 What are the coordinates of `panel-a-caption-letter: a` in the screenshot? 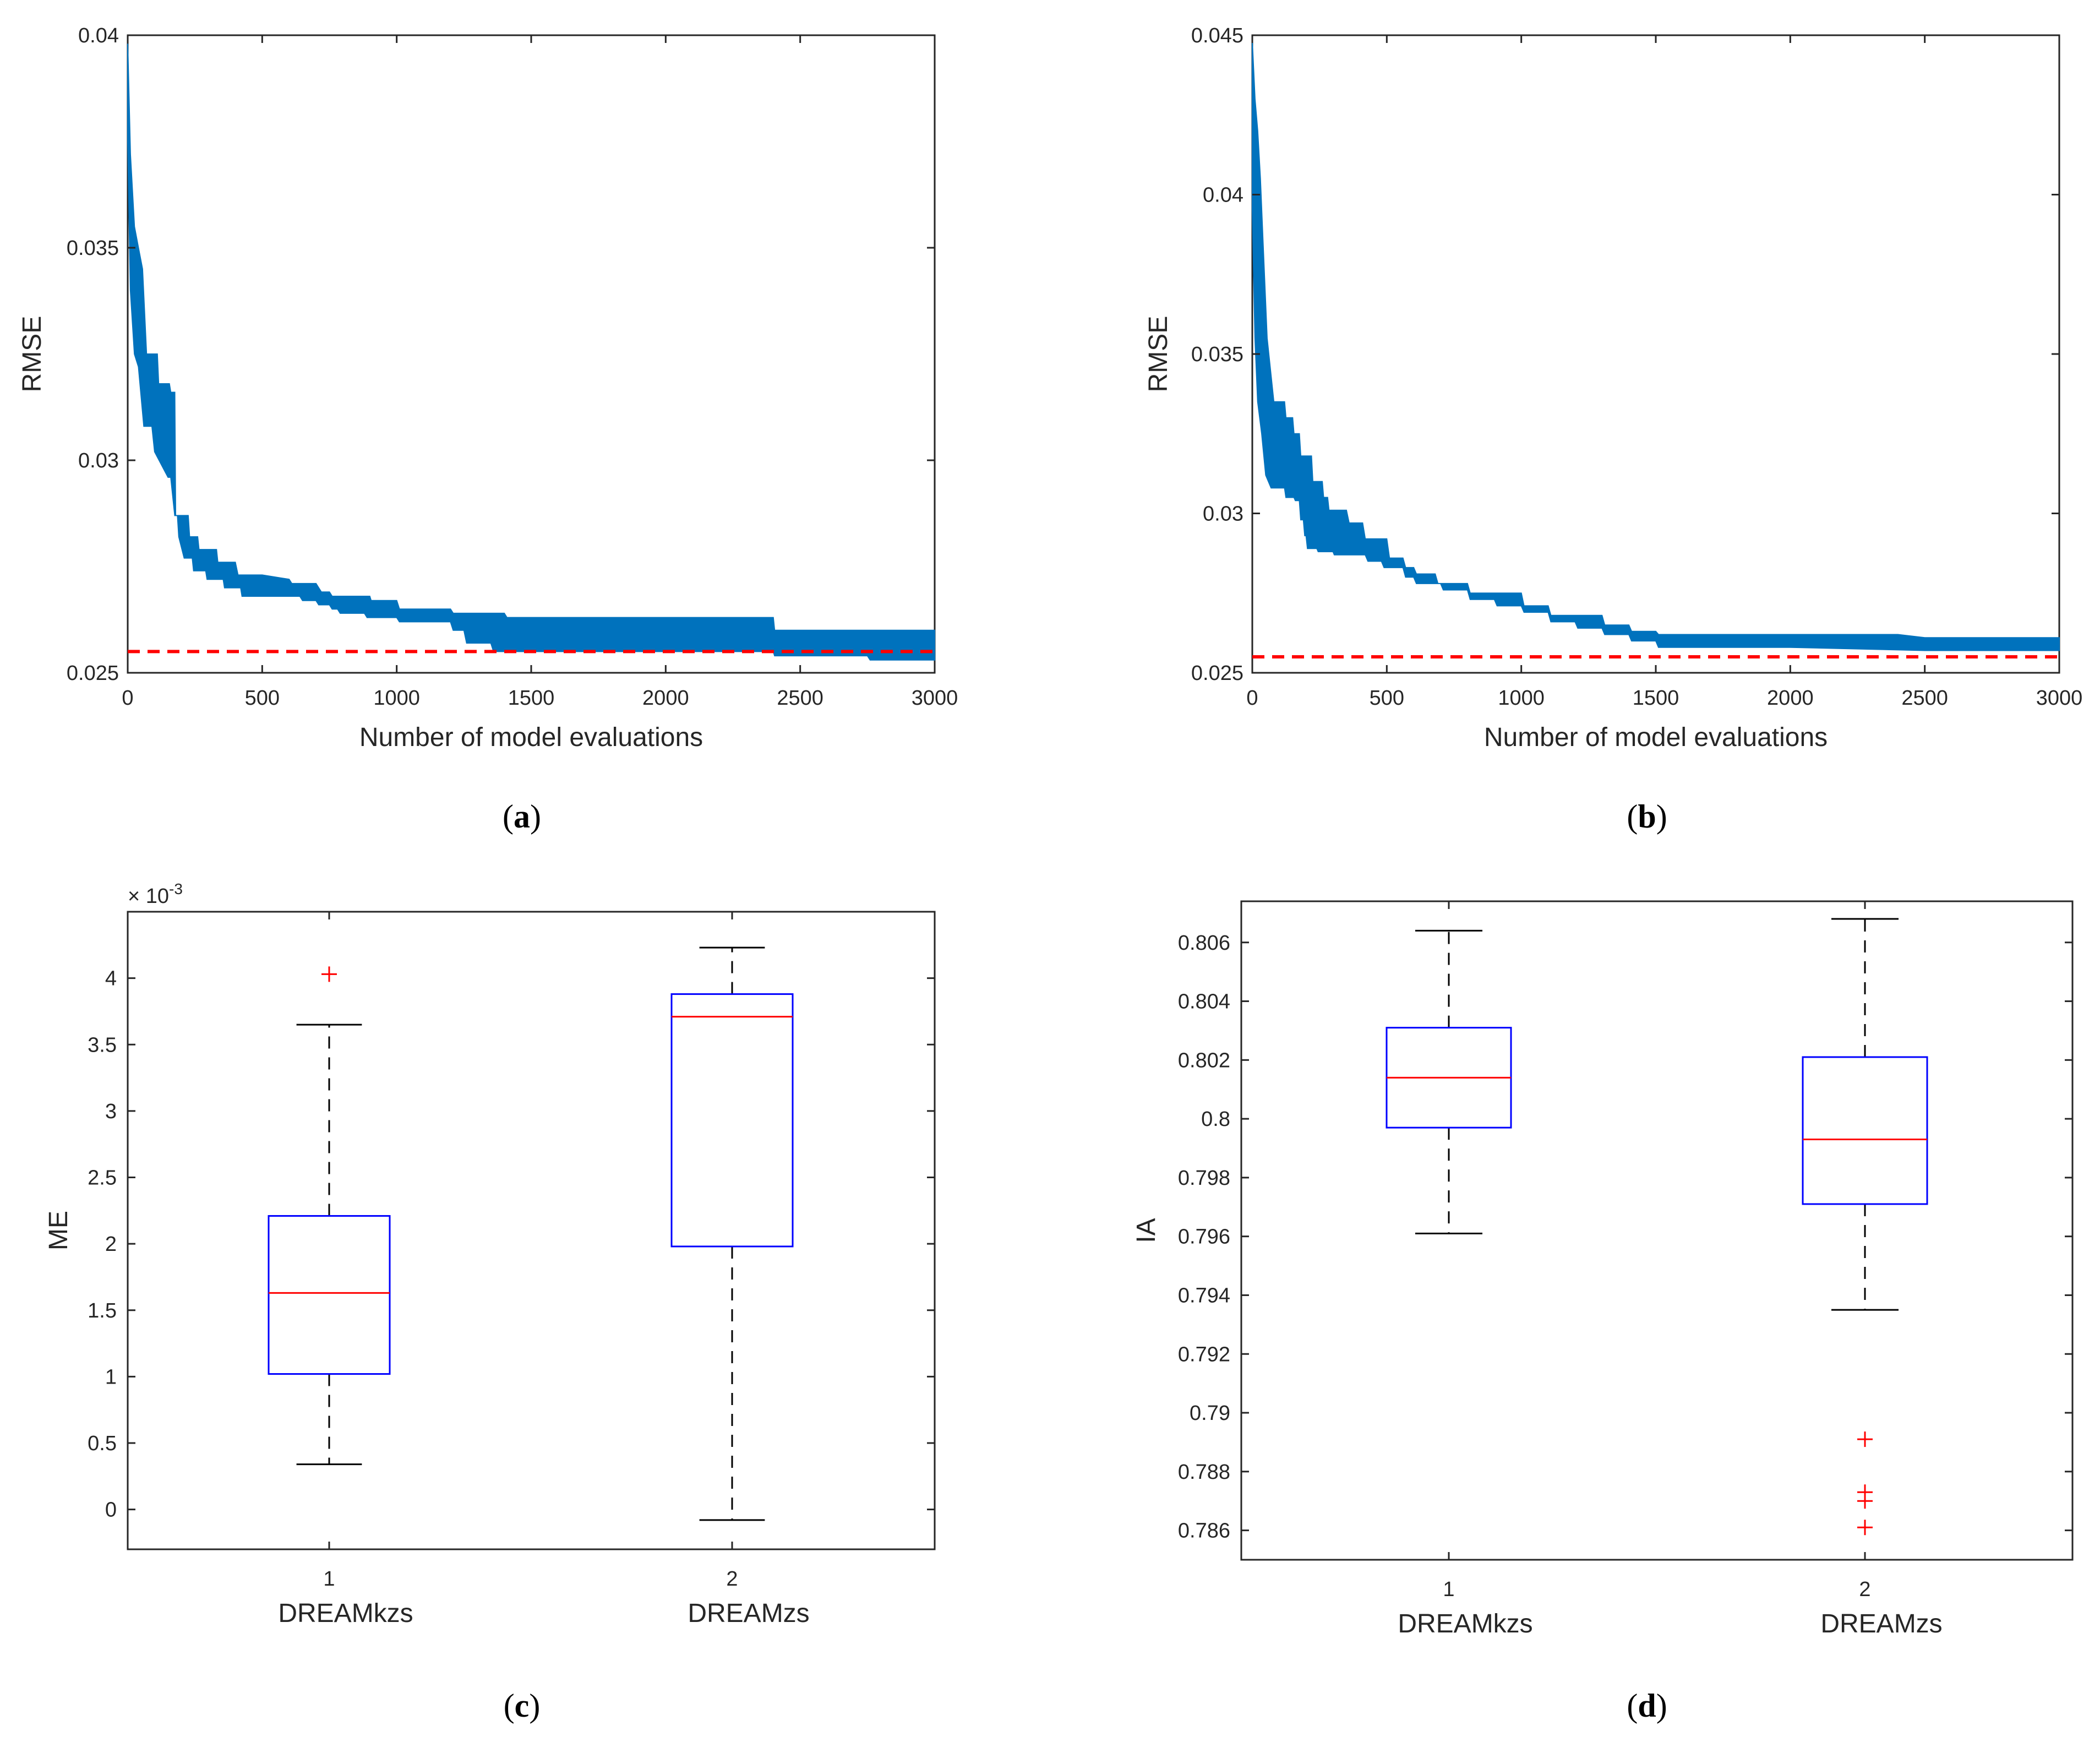 It's located at (522, 816).